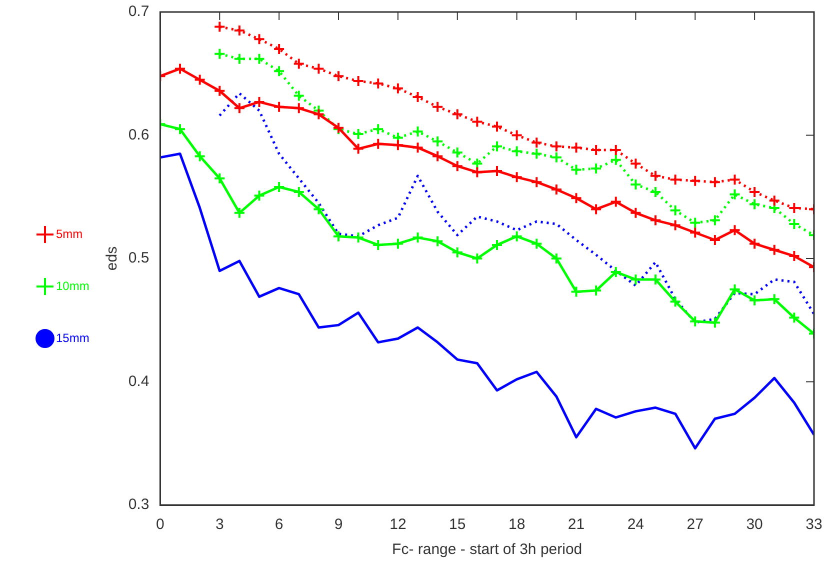 The height and width of the screenshot is (567, 826). I want to click on y-tick-label: 0.5, so click(139, 258).